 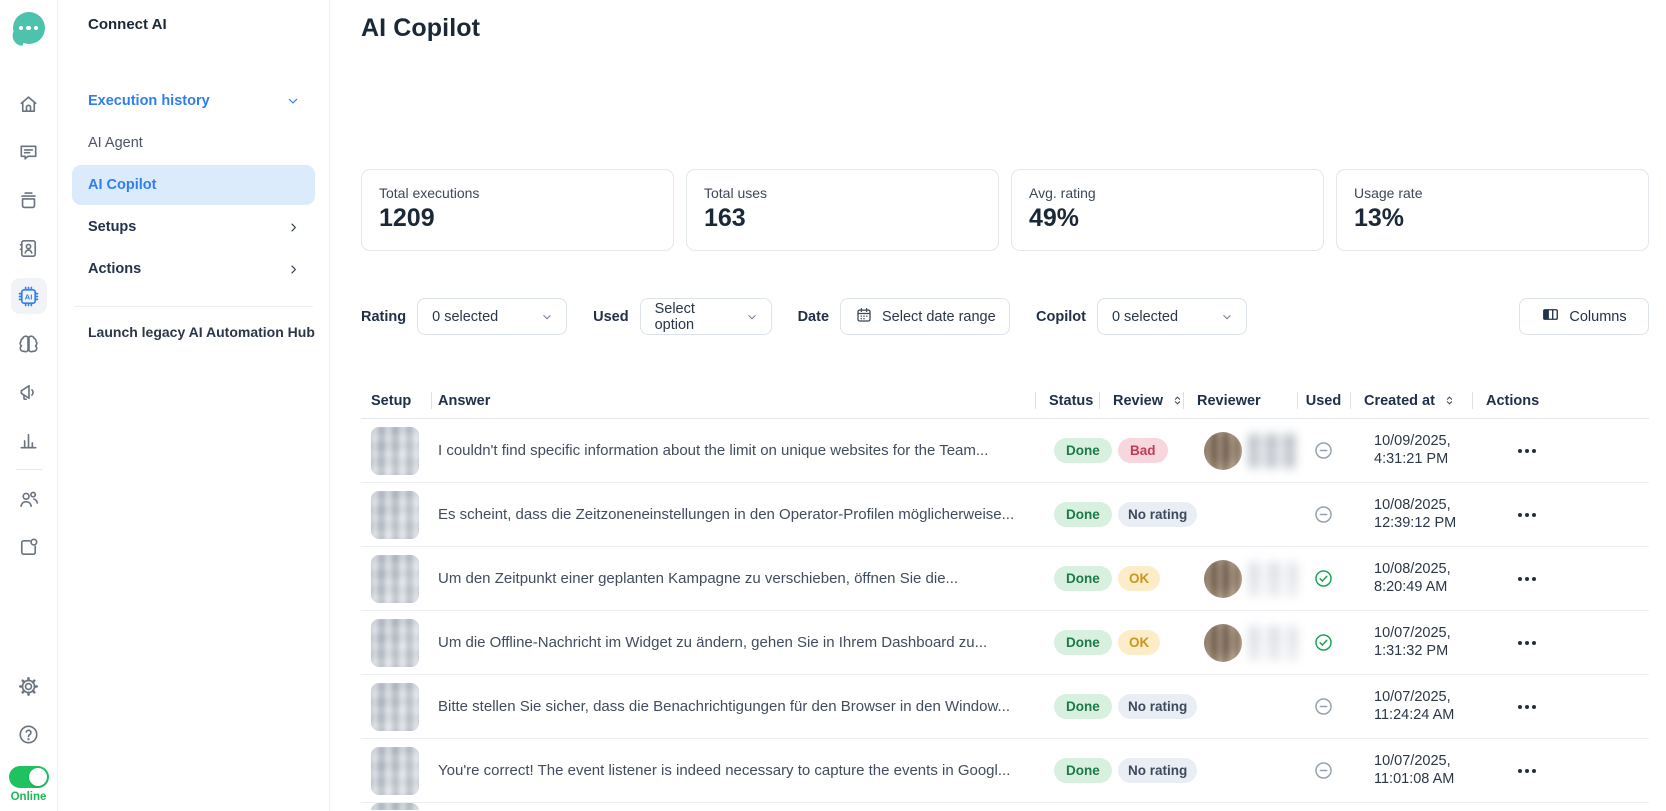 I want to click on settings-gear-icon, so click(x=29, y=686).